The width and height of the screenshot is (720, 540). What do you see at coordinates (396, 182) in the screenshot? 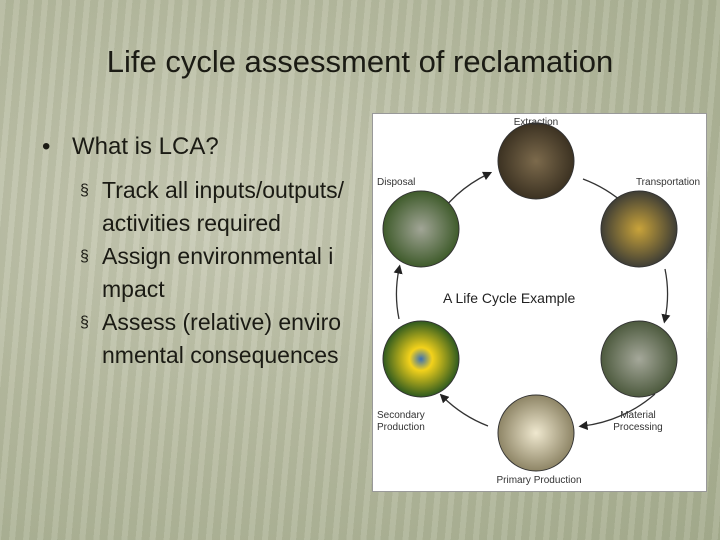
I see `stage-label: Disposal` at bounding box center [396, 182].